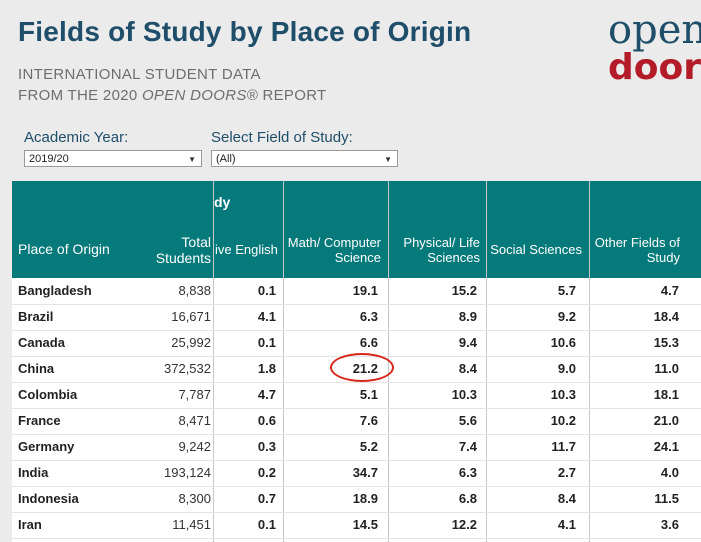 The image size is (701, 542). What do you see at coordinates (566, 498) in the screenshot?
I see `cell-social: 8.4` at bounding box center [566, 498].